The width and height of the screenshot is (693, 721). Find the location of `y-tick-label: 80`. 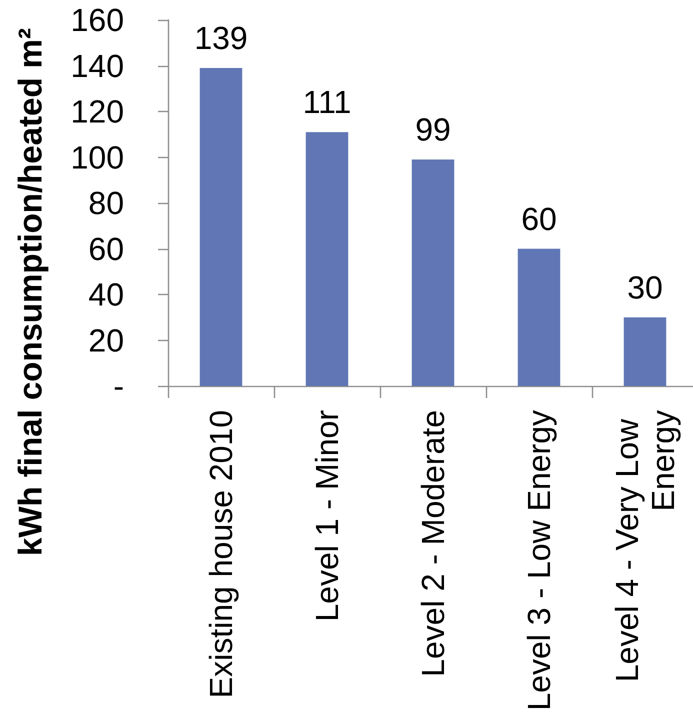

y-tick-label: 80 is located at coordinates (106, 203).